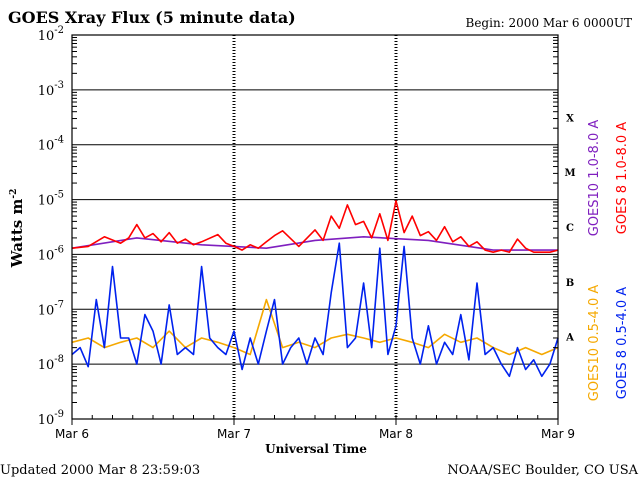  What do you see at coordinates (59, 140) in the screenshot?
I see `y-tick-exponent: -4` at bounding box center [59, 140].